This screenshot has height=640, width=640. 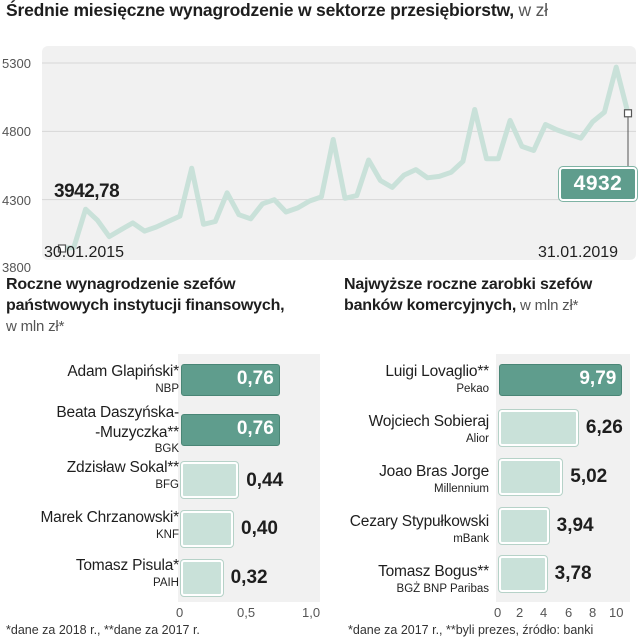 What do you see at coordinates (84, 252) in the screenshot?
I see `start-date-label: 30.01.2015` at bounding box center [84, 252].